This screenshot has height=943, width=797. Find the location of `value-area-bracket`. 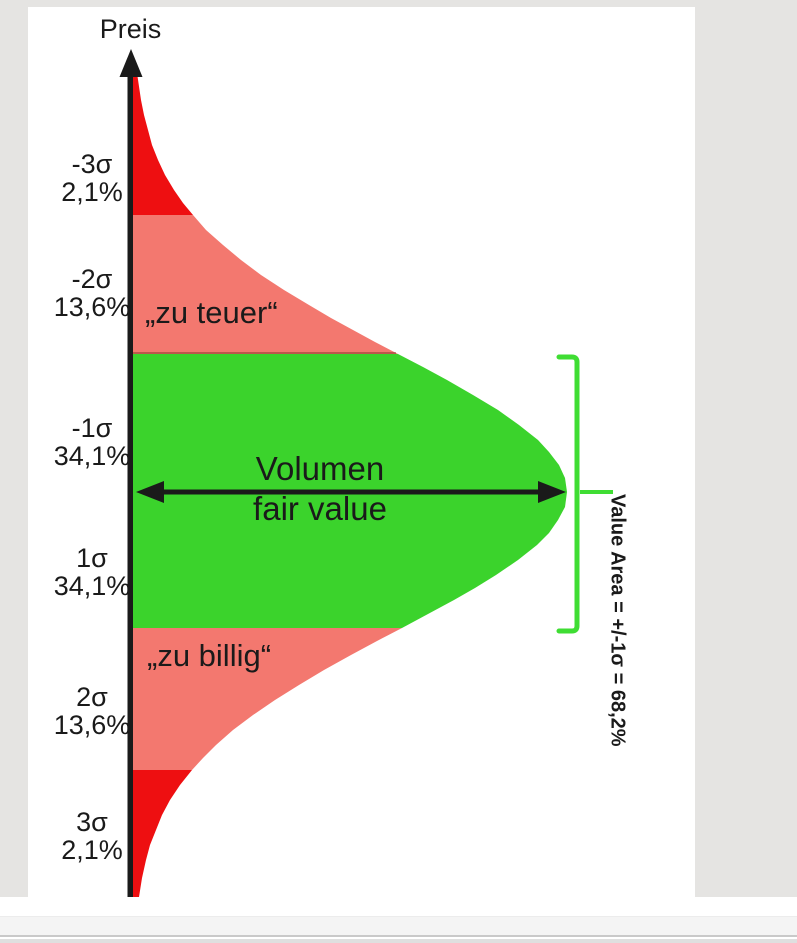

value-area-bracket is located at coordinates (568, 494).